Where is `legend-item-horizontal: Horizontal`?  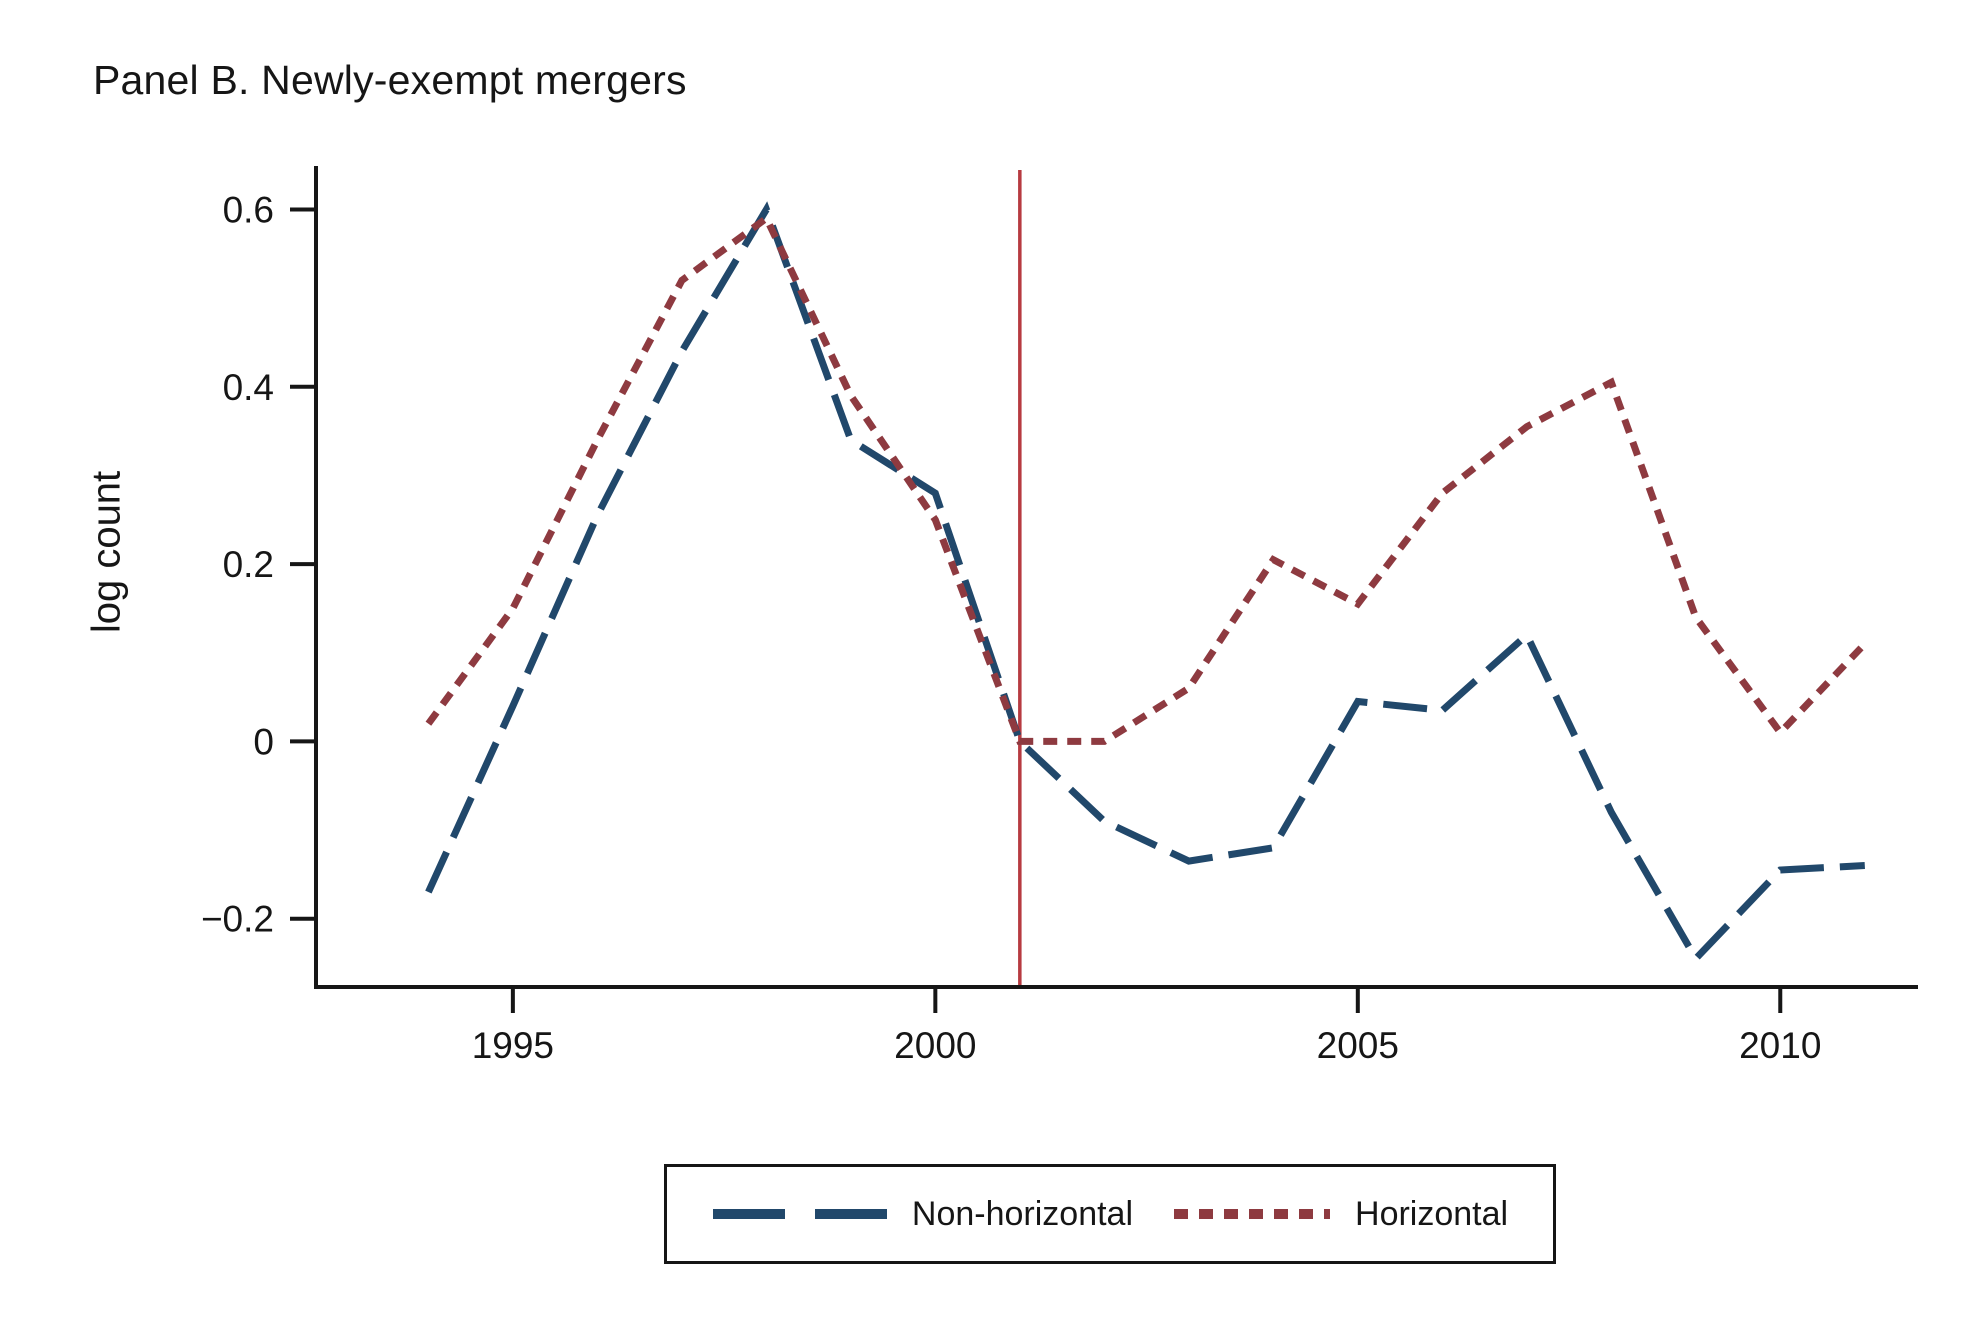 legend-item-horizontal: Horizontal is located at coordinates (1340, 1214).